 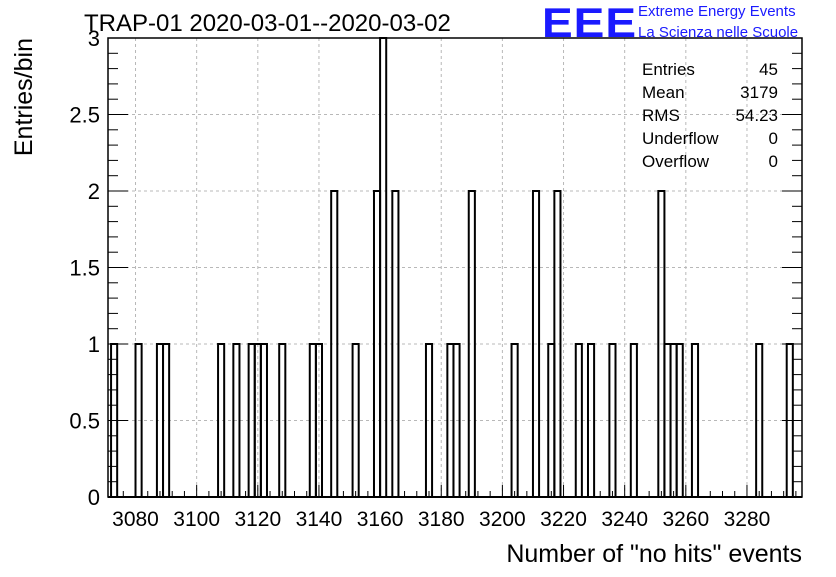 What do you see at coordinates (676, 161) in the screenshot?
I see `stat-overflow-label: Overflow` at bounding box center [676, 161].